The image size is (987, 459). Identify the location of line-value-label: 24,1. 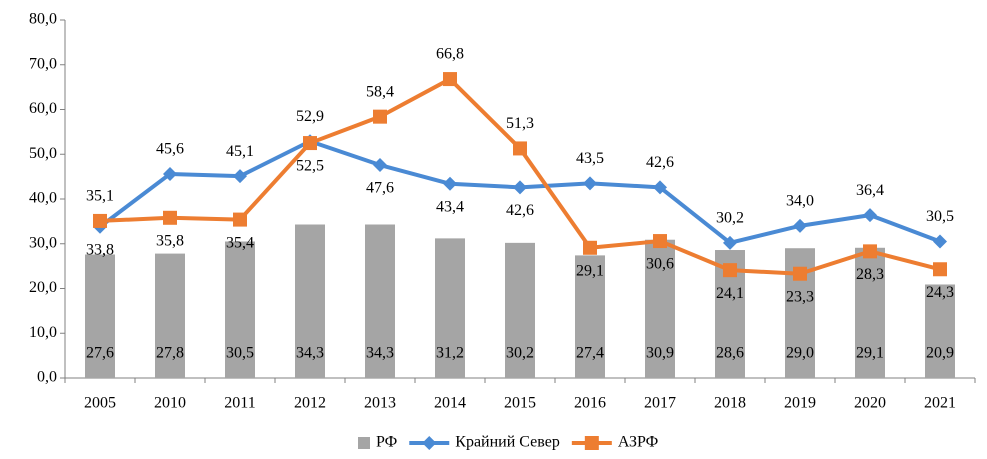
(730, 293).